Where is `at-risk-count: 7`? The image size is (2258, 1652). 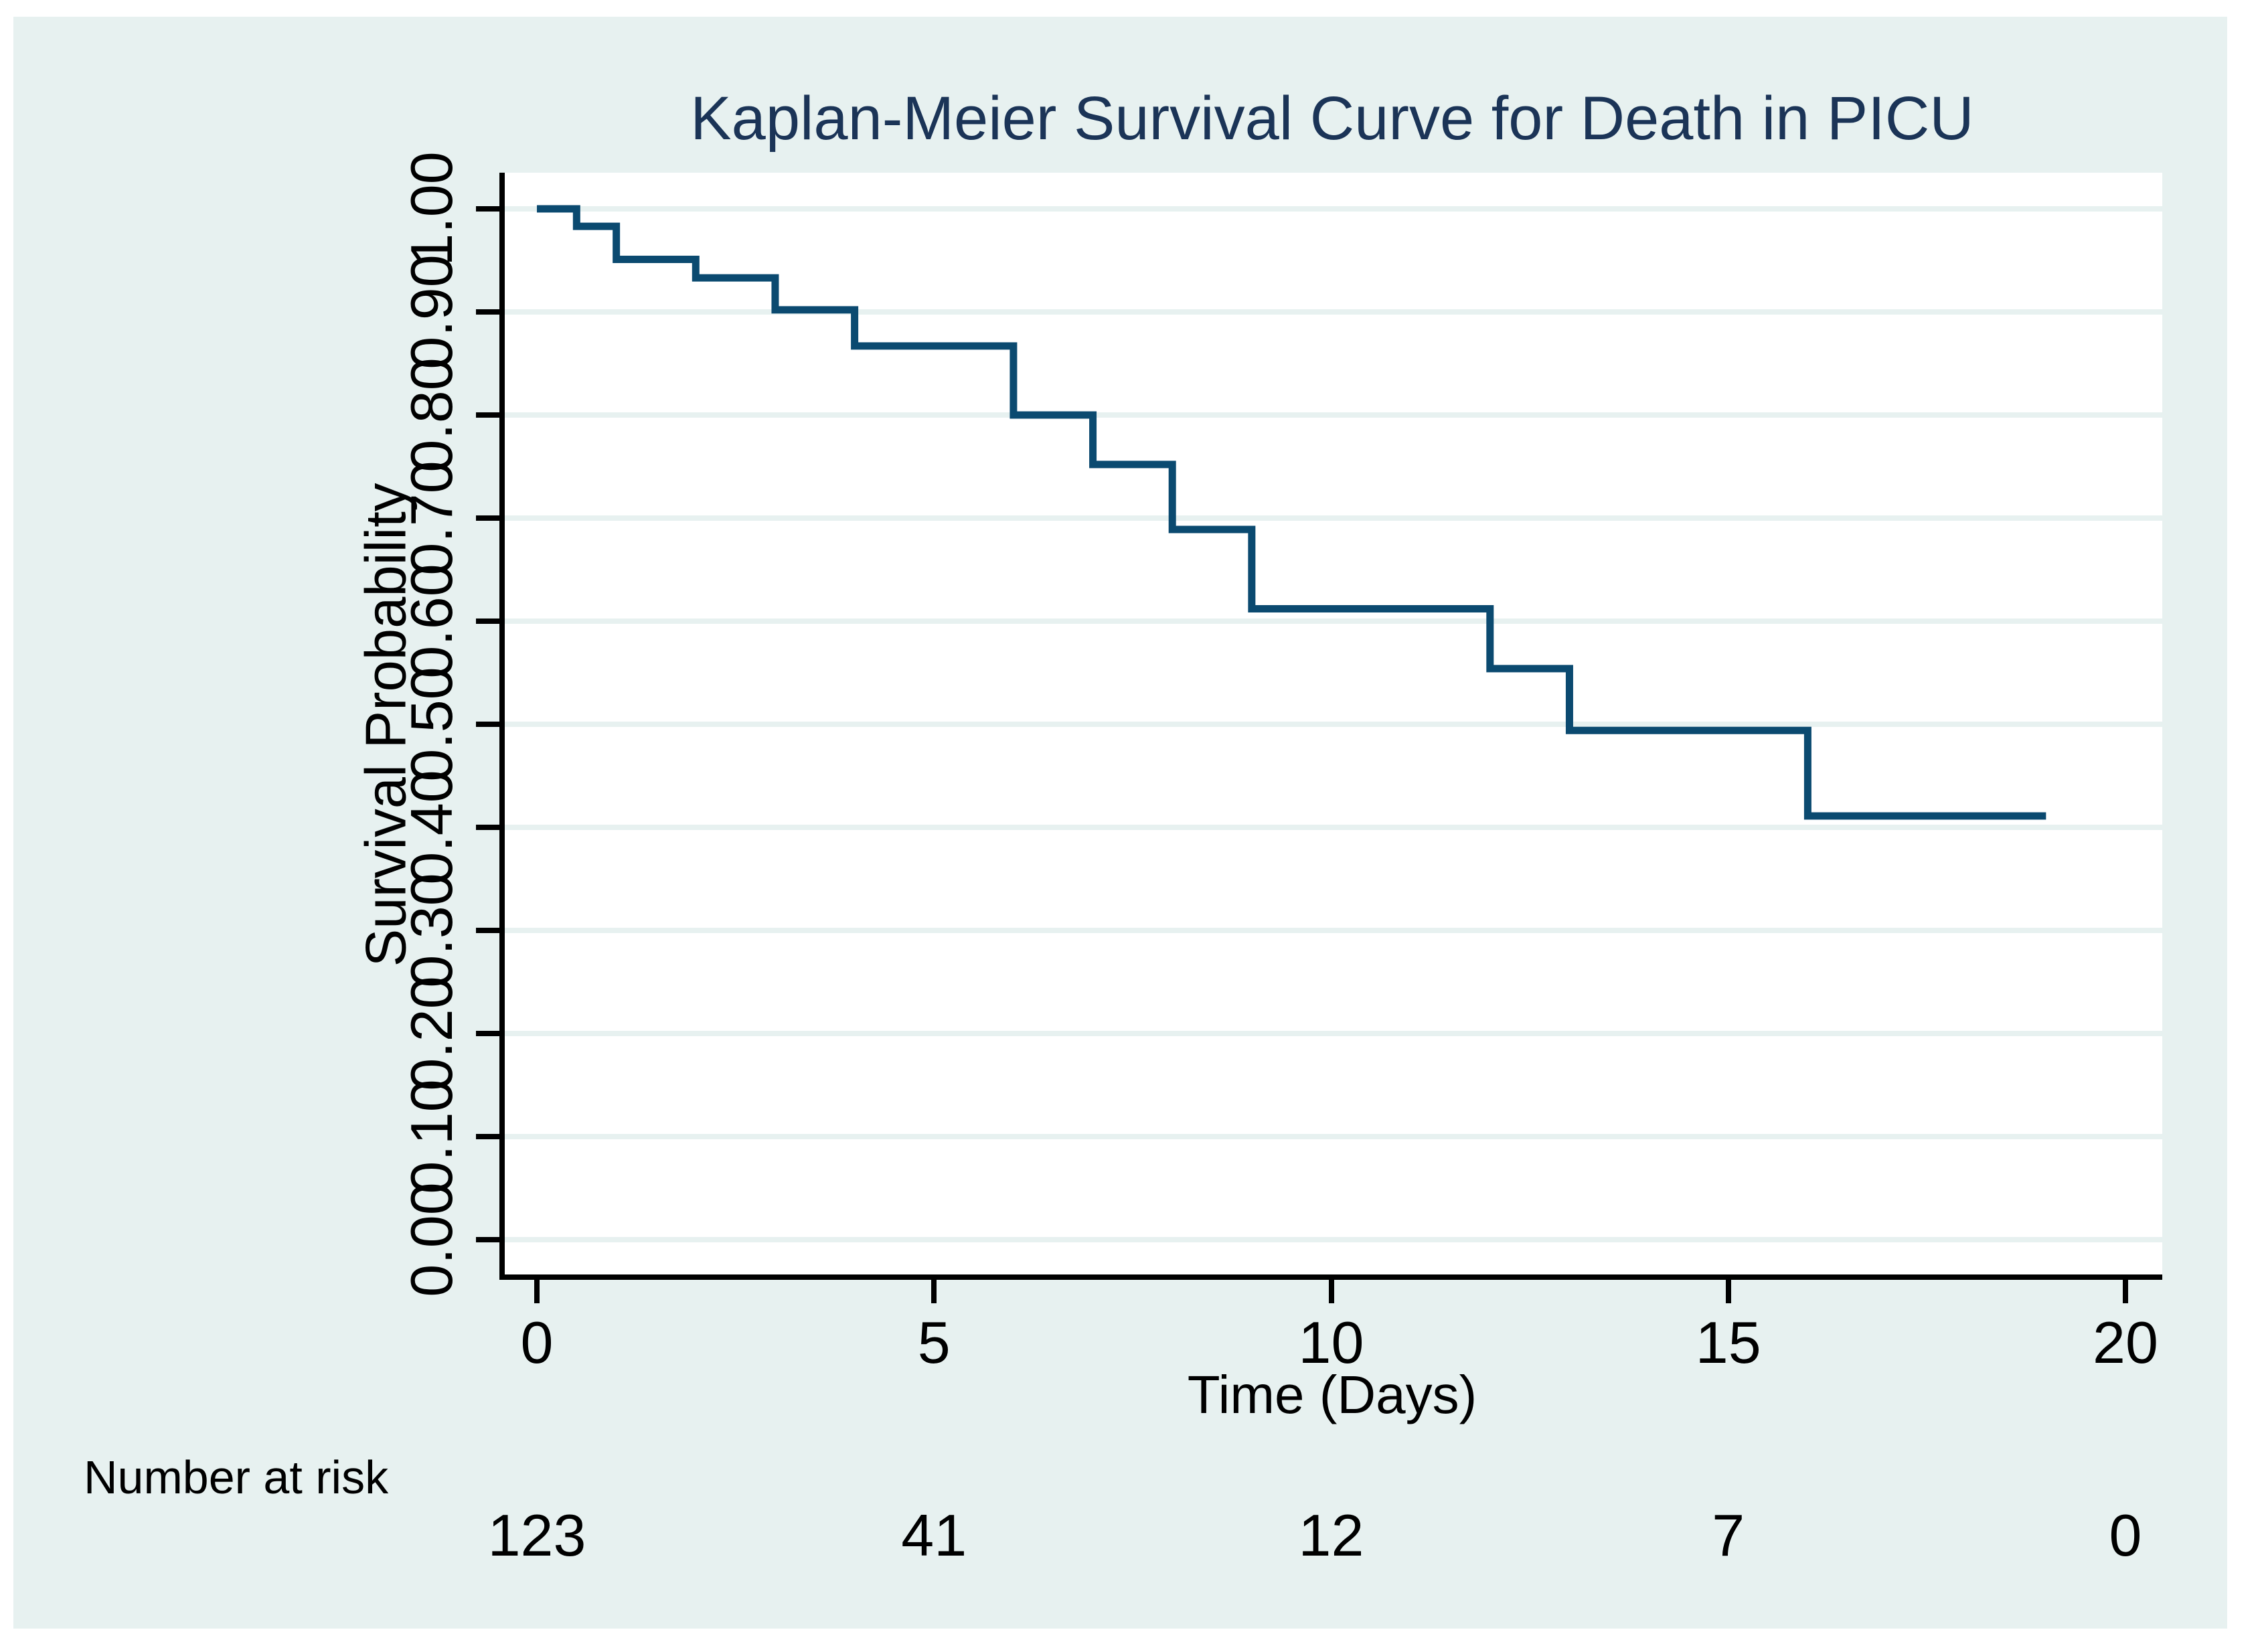 at-risk-count: 7 is located at coordinates (1728, 1535).